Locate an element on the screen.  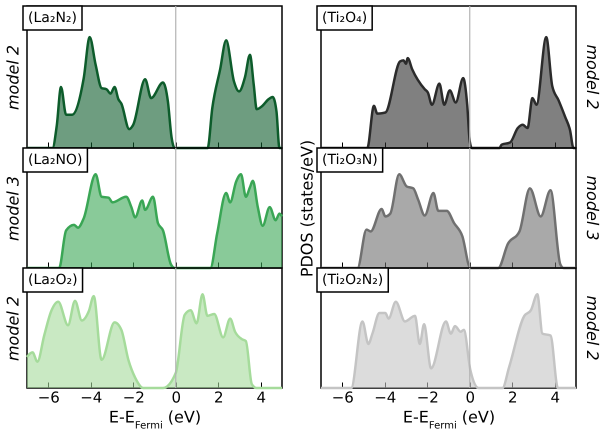
y-axis-title: PDOS (states/eV) is located at coordinates (307, 209).